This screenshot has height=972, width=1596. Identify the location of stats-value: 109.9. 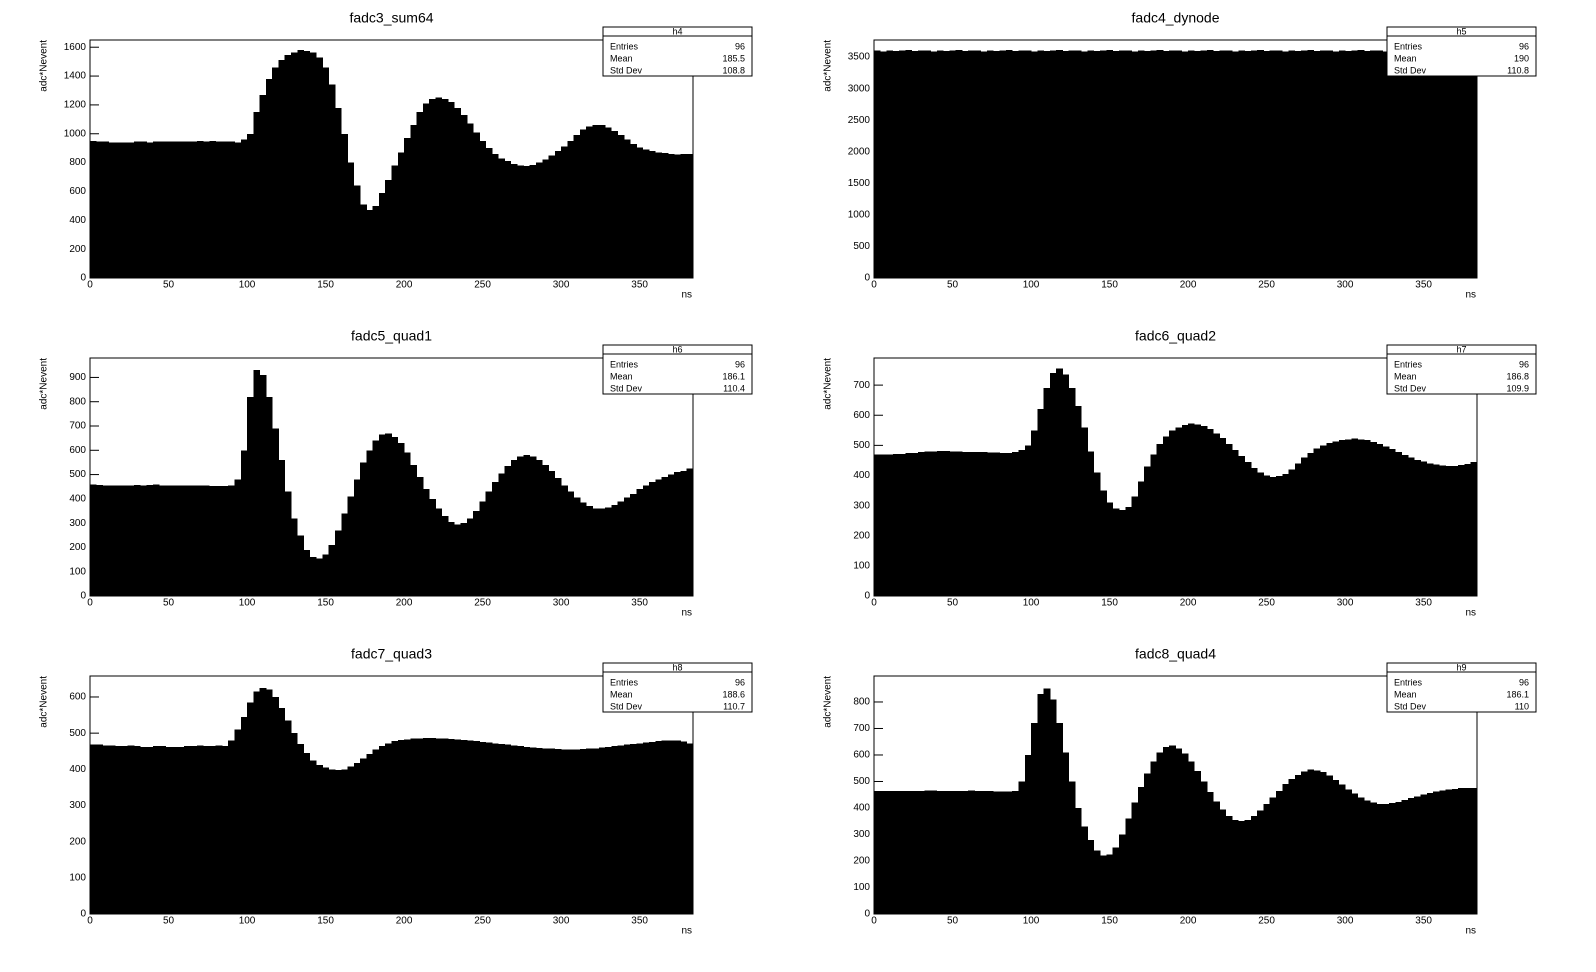
(1517, 388).